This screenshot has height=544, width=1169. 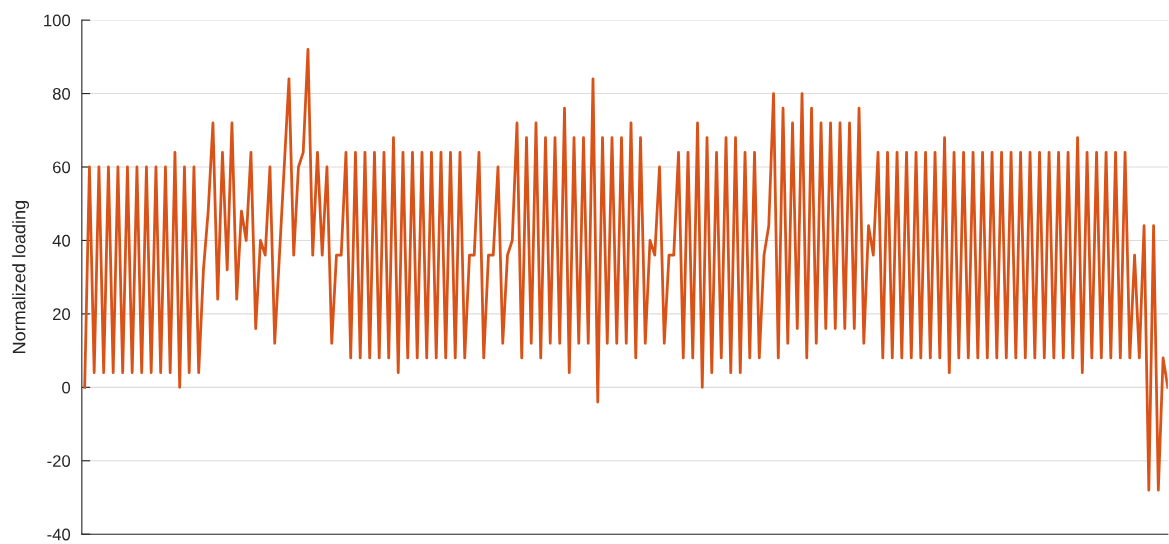 I want to click on y-tick-label: -20, so click(x=59, y=461).